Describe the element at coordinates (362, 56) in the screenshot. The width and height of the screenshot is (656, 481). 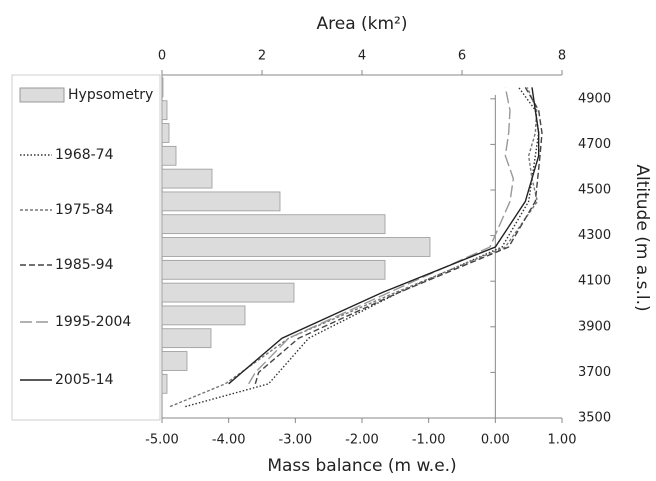
I see `top-tick-label: 4` at that location.